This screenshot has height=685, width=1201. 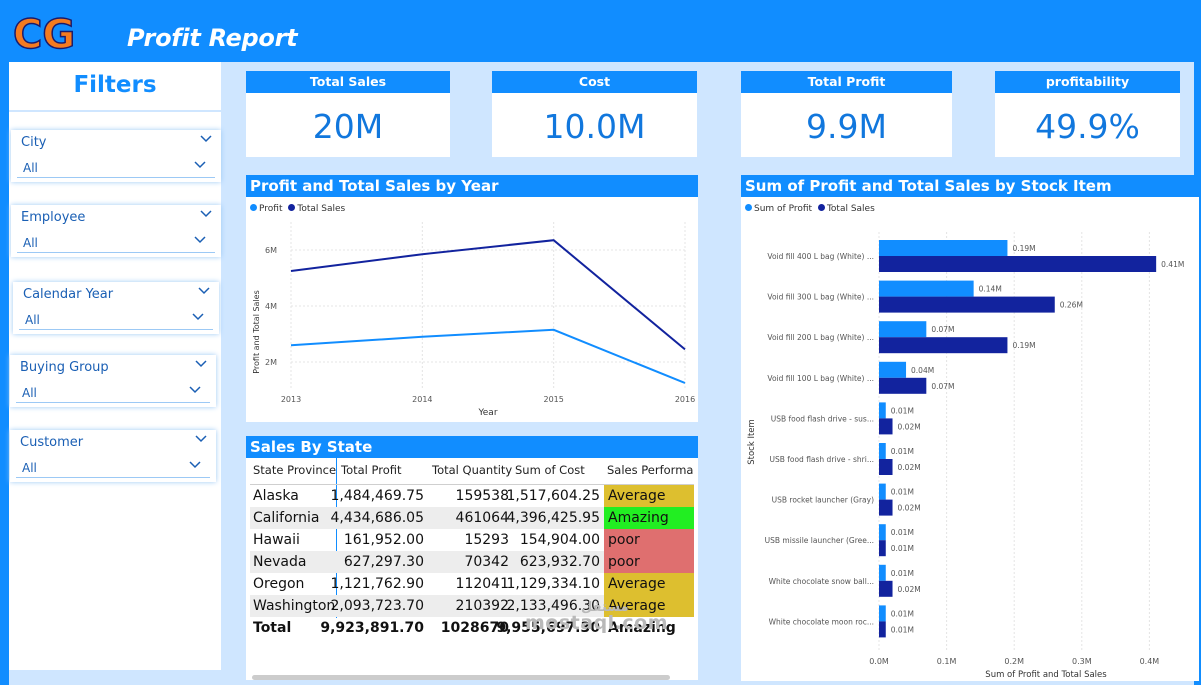 I want to click on slicer-city: City All, so click(x=116, y=156).